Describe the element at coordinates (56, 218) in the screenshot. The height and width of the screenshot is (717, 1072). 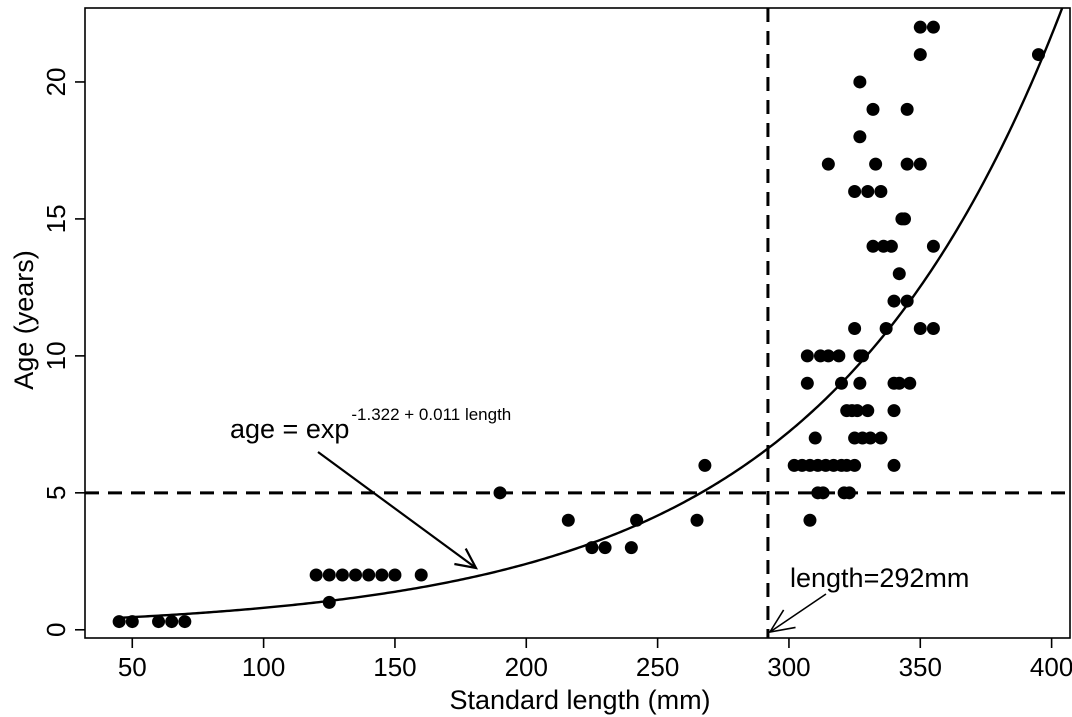
I see `y-tick-label: 15` at that location.